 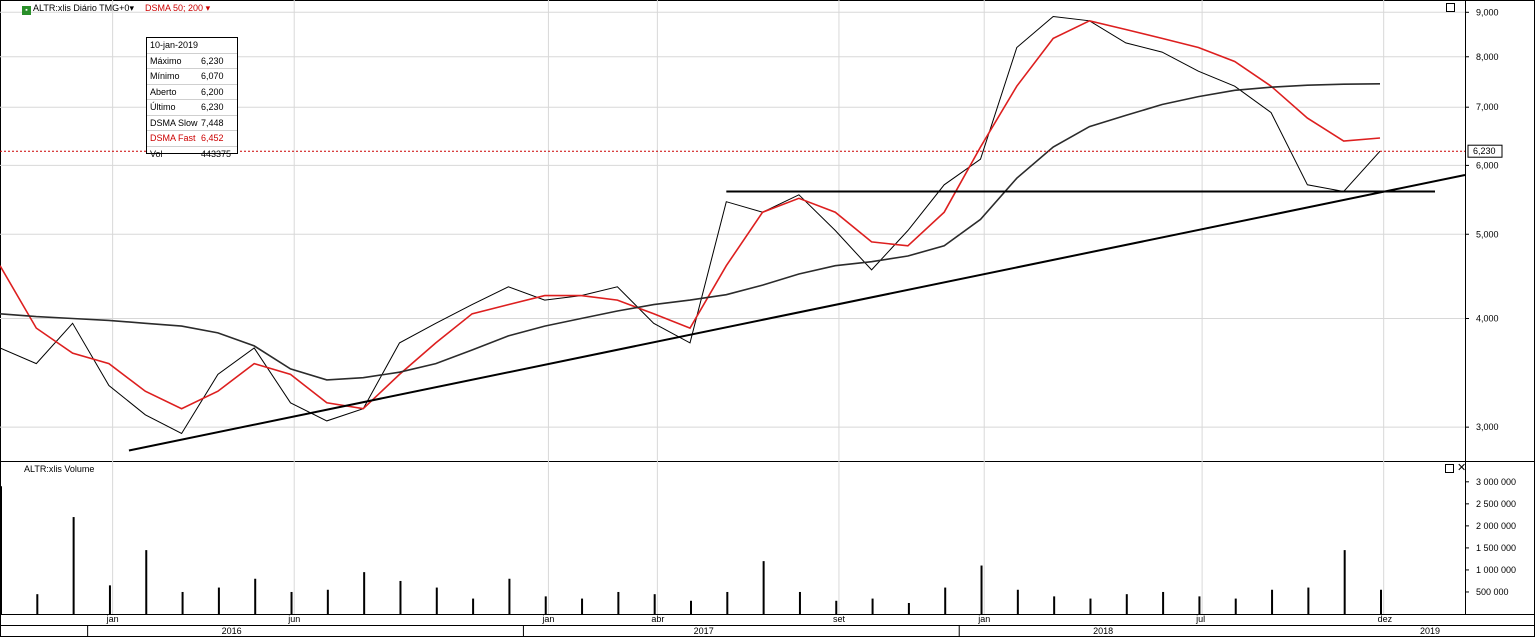 What do you see at coordinates (165, 76) in the screenshot?
I see `infobox-label: Mínimo` at bounding box center [165, 76].